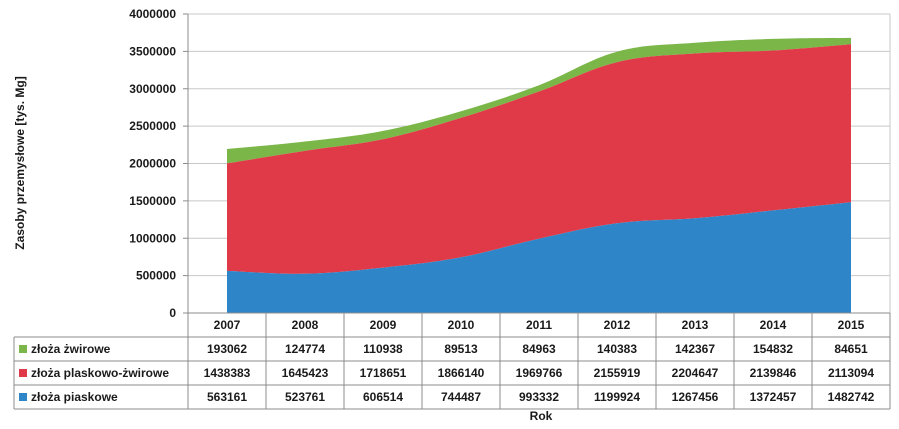 This screenshot has height=429, width=899. Describe the element at coordinates (773, 397) in the screenshot. I see `data-table-cell: 1372457` at that location.